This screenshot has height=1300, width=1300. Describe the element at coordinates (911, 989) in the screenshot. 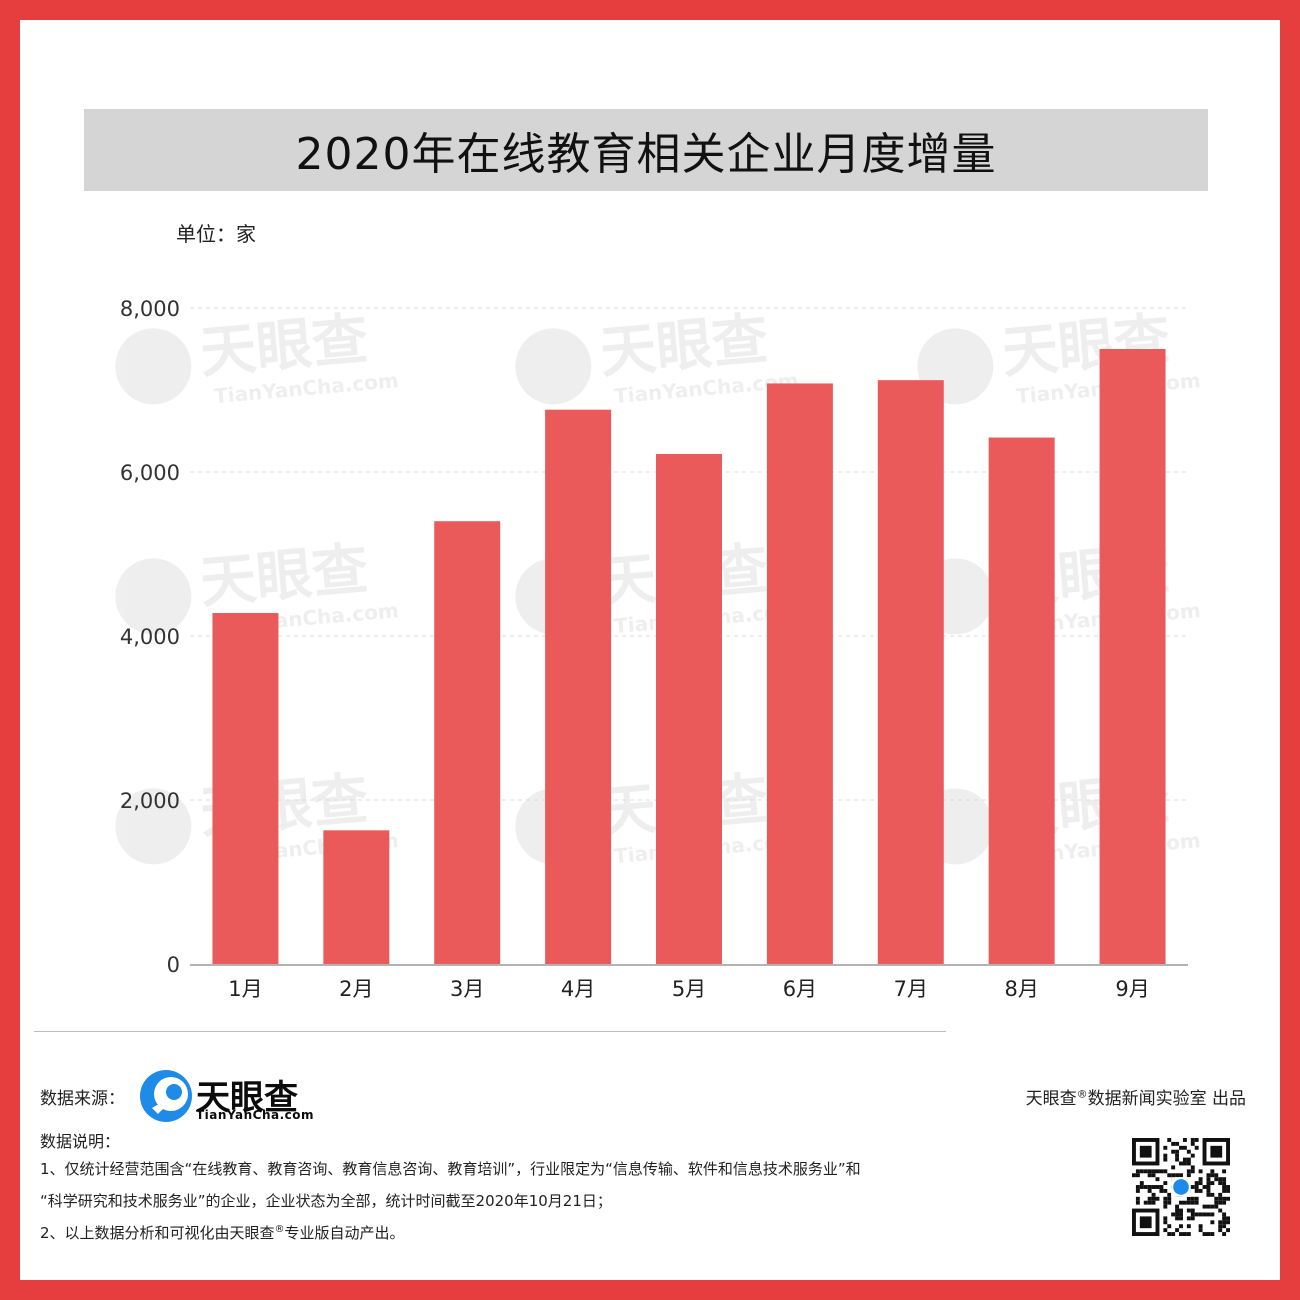

I see `x-tick-label: 7月` at that location.